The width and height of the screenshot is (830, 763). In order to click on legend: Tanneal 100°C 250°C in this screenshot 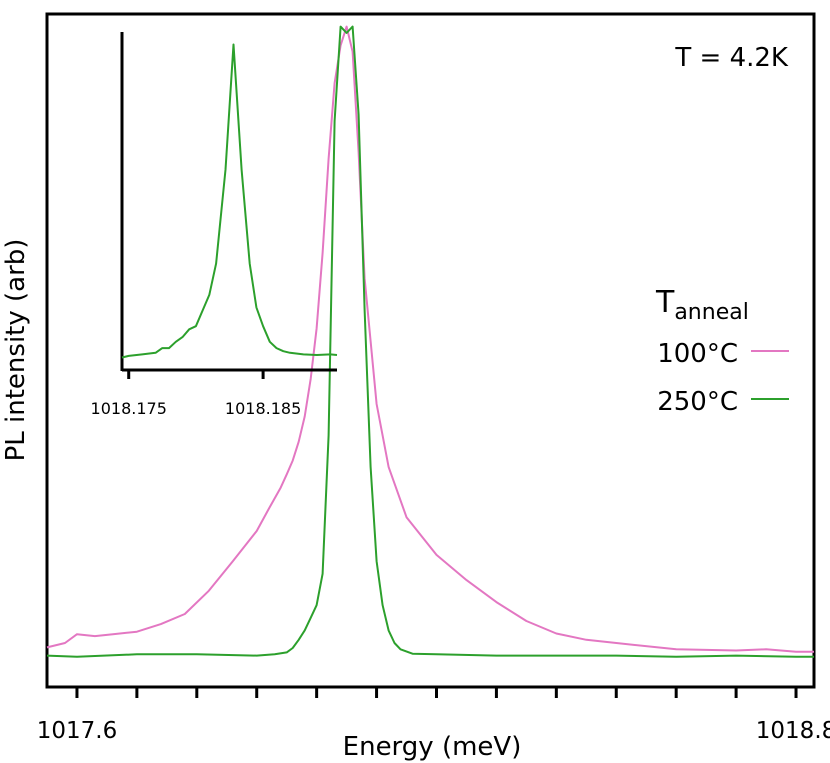, I will do `click(722, 351)`.